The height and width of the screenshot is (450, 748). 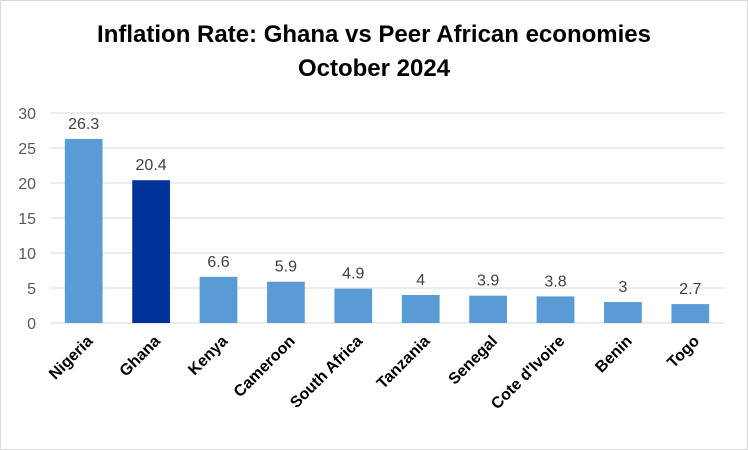 I want to click on chart-subtitle: October 2024, so click(x=374, y=68).